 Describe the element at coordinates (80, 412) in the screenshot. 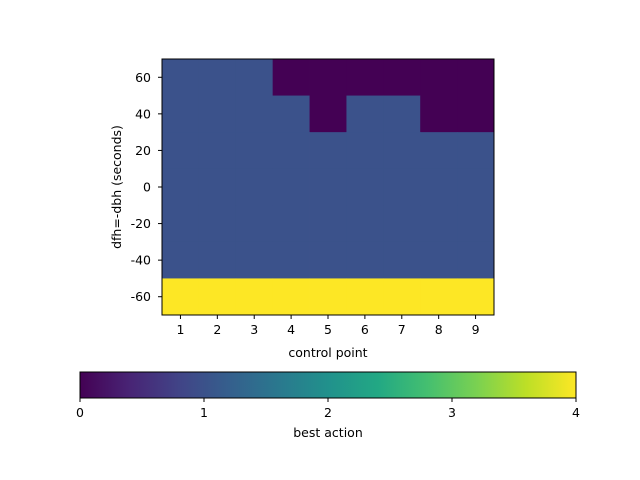

I see `colorbar-tick-label: 0` at that location.